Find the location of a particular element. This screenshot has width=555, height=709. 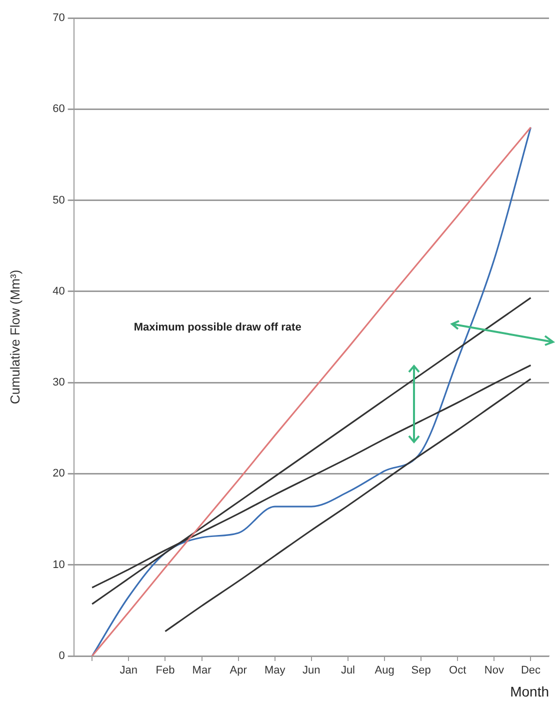

x-tick-label: Mar is located at coordinates (202, 670).